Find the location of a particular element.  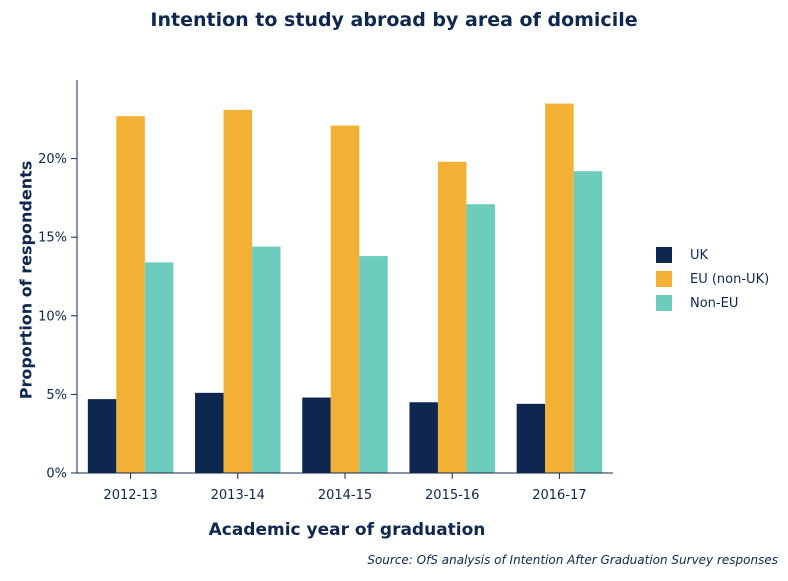

x-tick-label: 2013-14 is located at coordinates (238, 495).